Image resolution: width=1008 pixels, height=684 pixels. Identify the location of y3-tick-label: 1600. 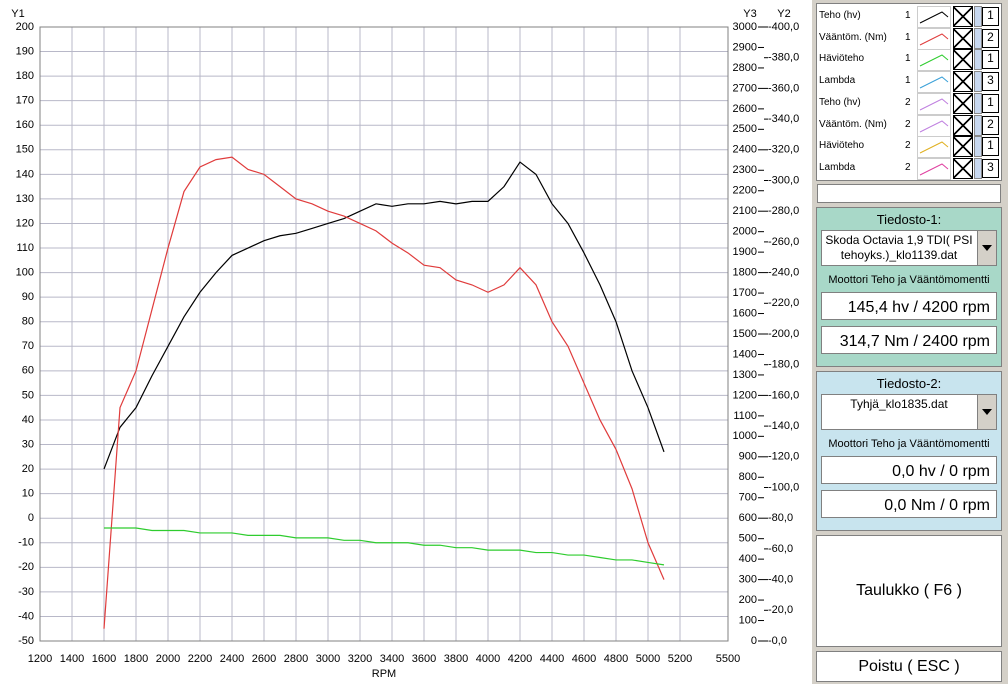
(745, 313).